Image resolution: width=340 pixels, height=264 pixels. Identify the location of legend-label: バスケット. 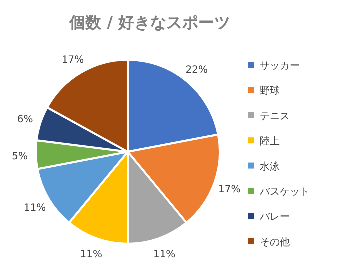
(284, 192).